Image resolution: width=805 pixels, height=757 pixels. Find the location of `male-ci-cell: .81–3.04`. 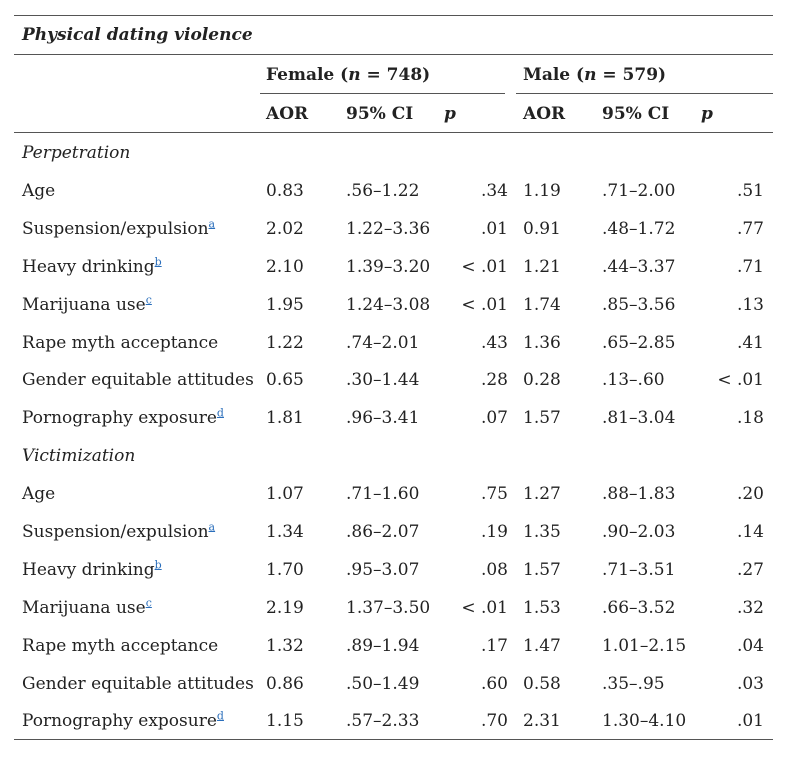

male-ci-cell: .81–3.04 is located at coordinates (639, 418).